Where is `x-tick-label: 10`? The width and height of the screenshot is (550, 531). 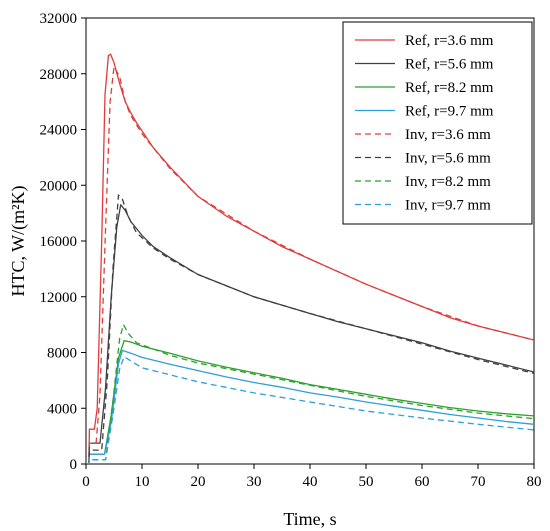 x-tick-label: 10 is located at coordinates (142, 482).